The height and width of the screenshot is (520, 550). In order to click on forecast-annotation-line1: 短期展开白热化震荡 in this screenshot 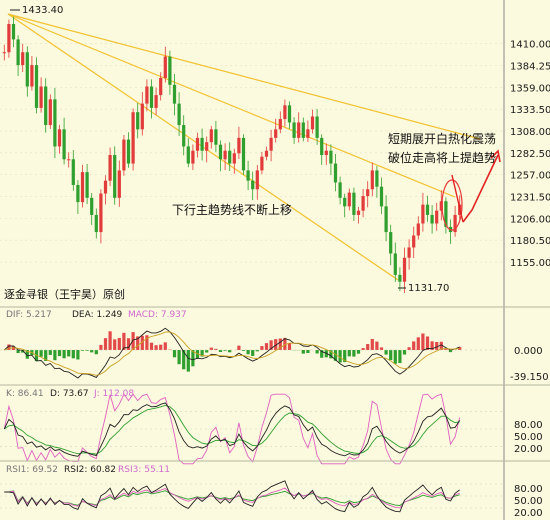, I will do `click(442, 138)`.